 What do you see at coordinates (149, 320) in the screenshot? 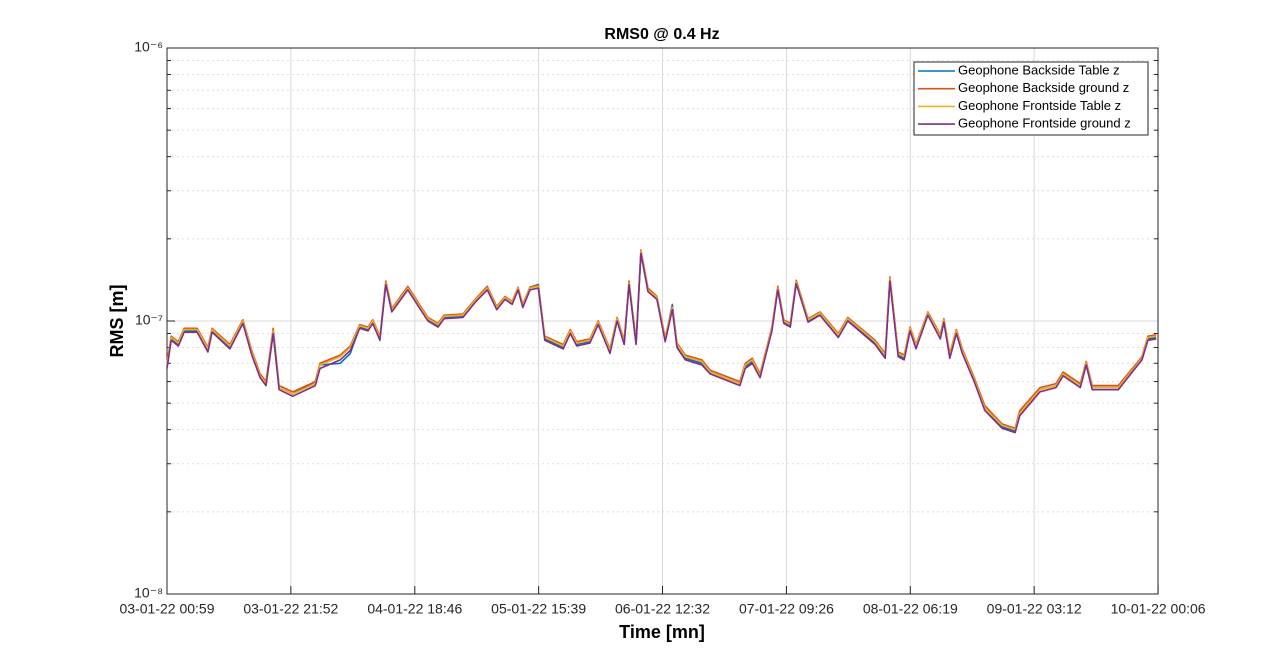
I see `y-tick-label: 10⁻⁷` at bounding box center [149, 320].